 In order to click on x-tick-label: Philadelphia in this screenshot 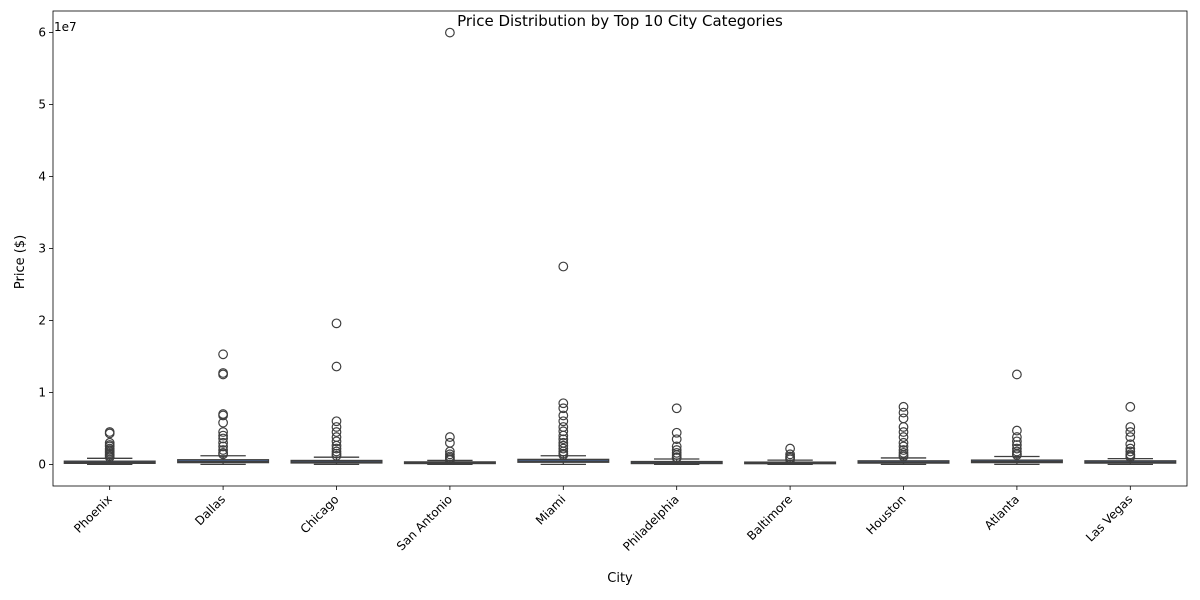, I will do `click(651, 523)`.